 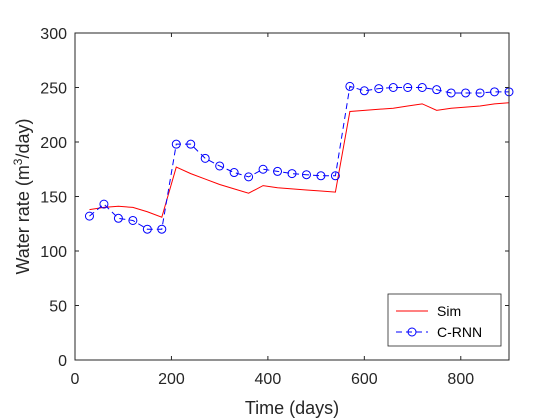 I want to click on y-tick-label: 200, so click(x=53, y=143).